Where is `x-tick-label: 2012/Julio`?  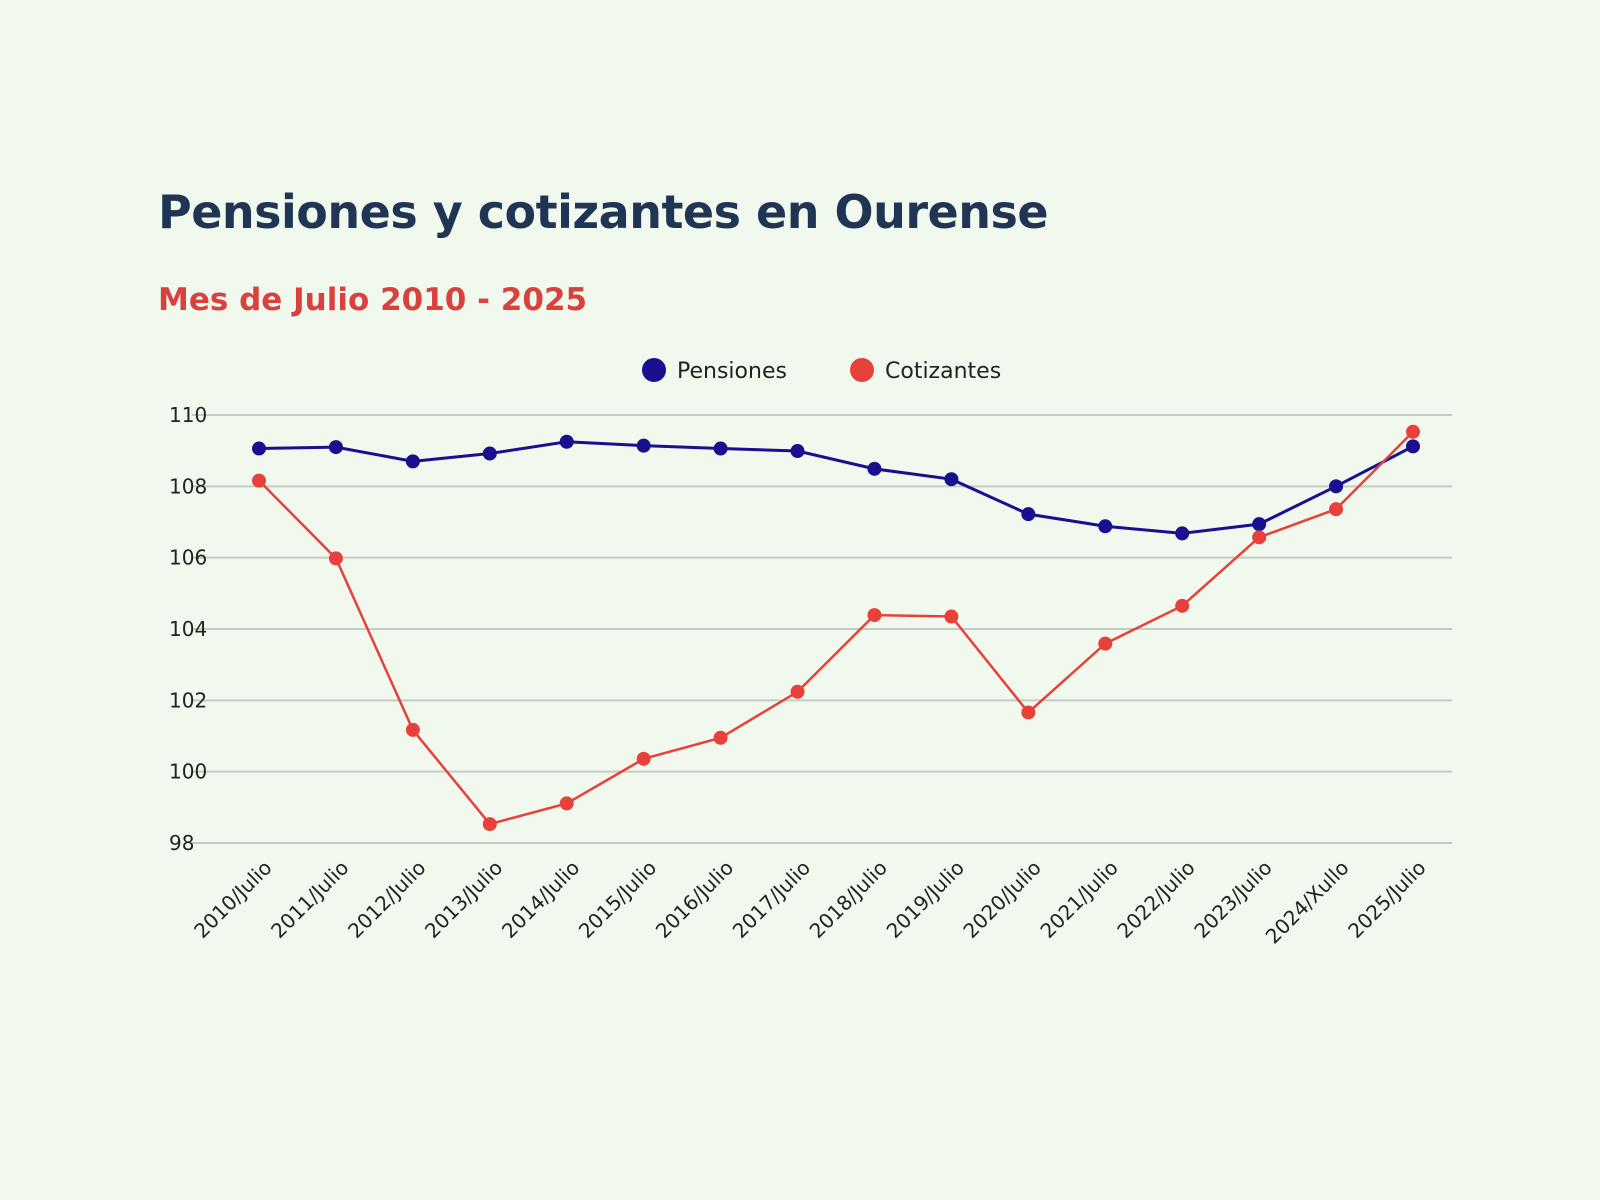 x-tick-label: 2012/Julio is located at coordinates (386, 899).